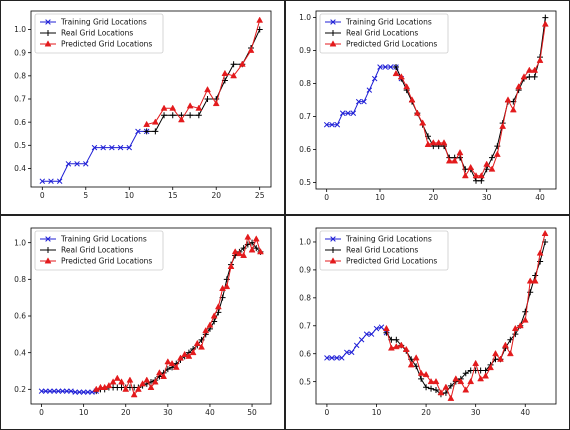 This screenshot has height=430, width=570. Describe the element at coordinates (20, 52) in the screenshot. I see `y-tick-label: 0.9` at that location.